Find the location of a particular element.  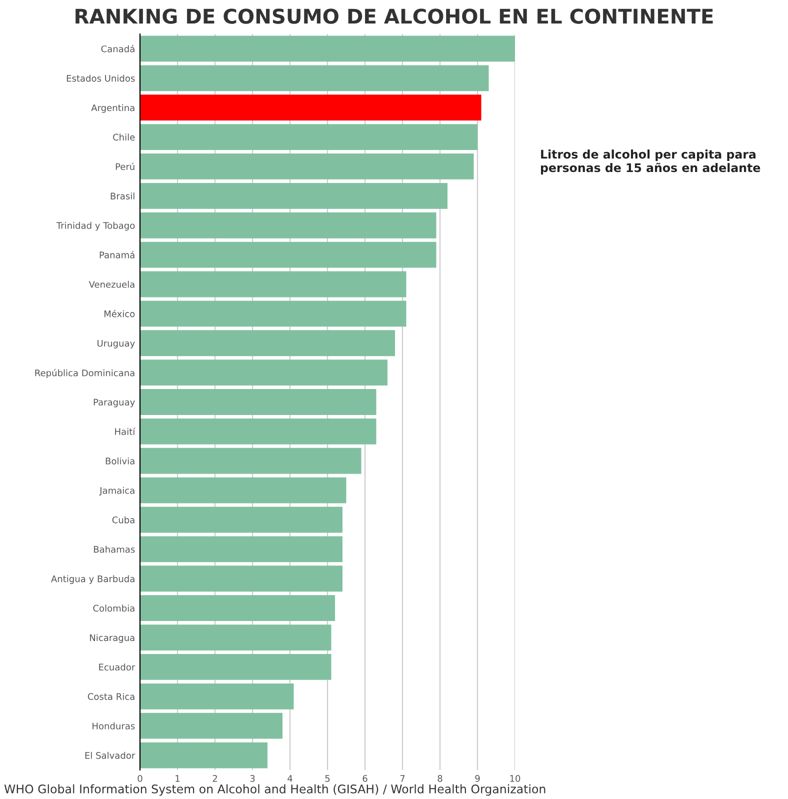

y-tick-label: Perú is located at coordinates (125, 166).